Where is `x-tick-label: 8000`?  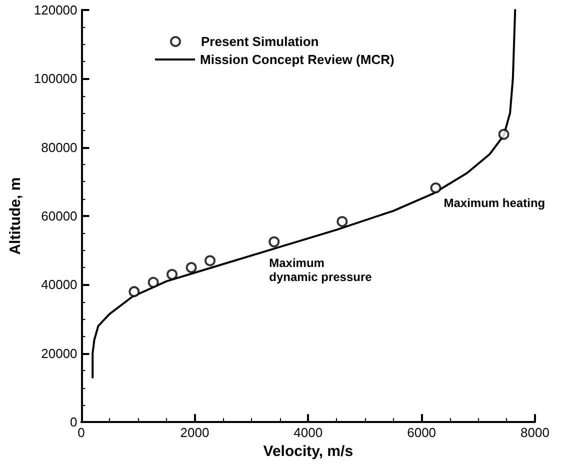
x-tick-label: 8000 is located at coordinates (535, 432).